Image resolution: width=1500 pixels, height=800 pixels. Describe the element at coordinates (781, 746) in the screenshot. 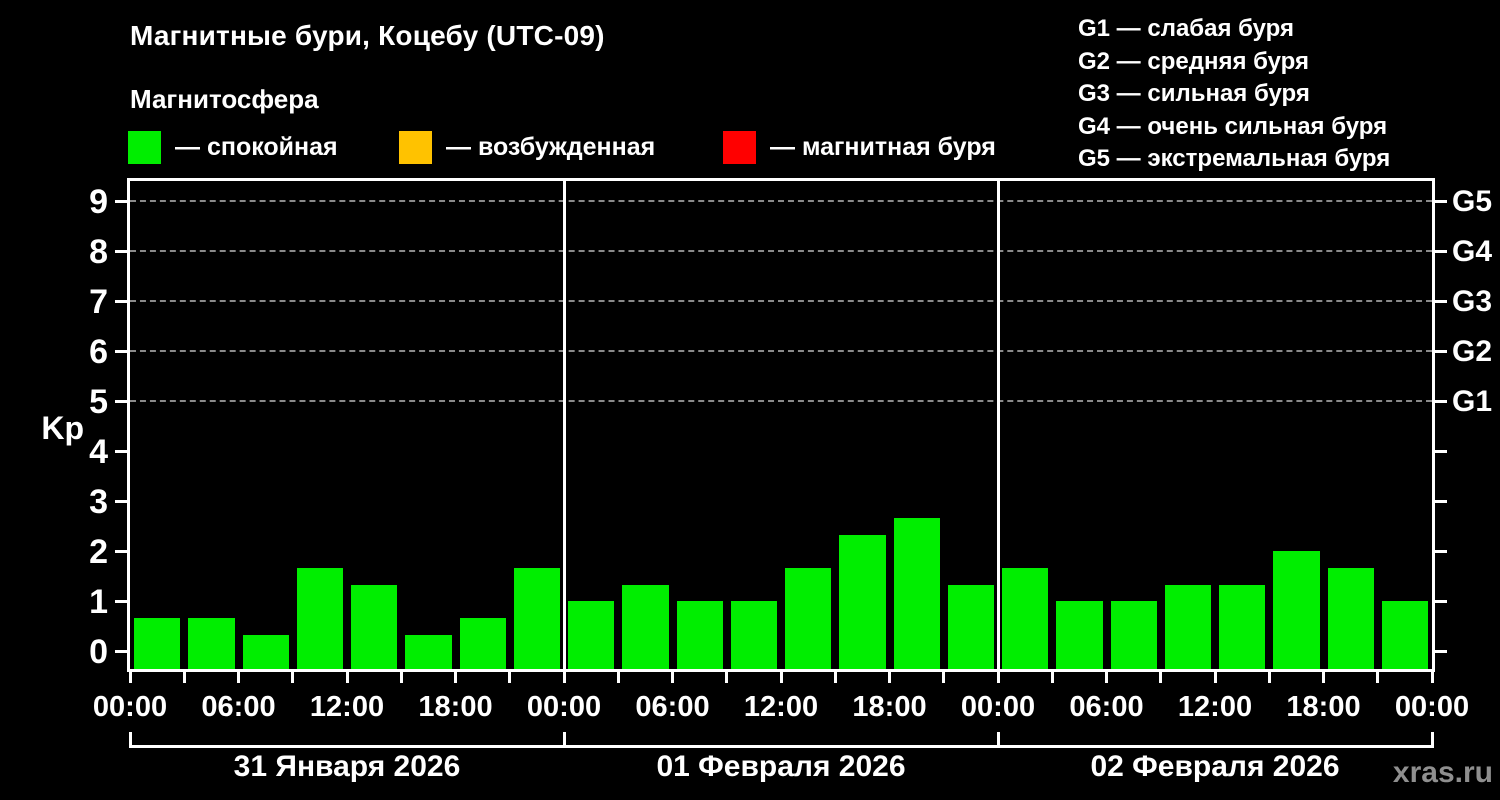

I see `date-bracket` at that location.